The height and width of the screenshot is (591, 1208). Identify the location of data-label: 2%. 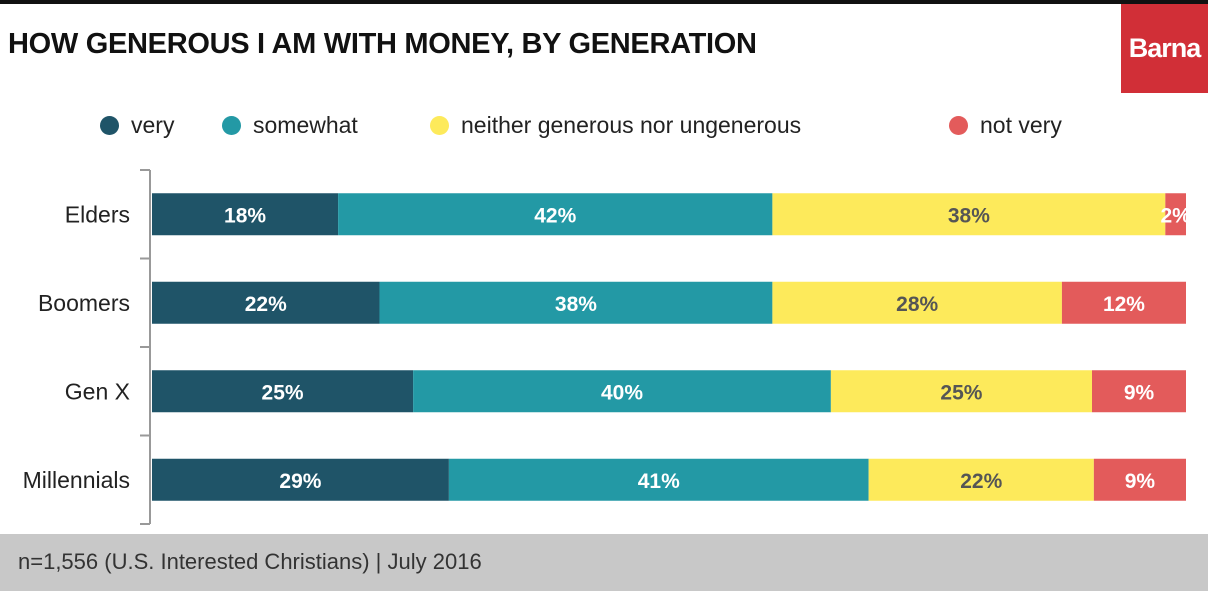
(1175, 215).